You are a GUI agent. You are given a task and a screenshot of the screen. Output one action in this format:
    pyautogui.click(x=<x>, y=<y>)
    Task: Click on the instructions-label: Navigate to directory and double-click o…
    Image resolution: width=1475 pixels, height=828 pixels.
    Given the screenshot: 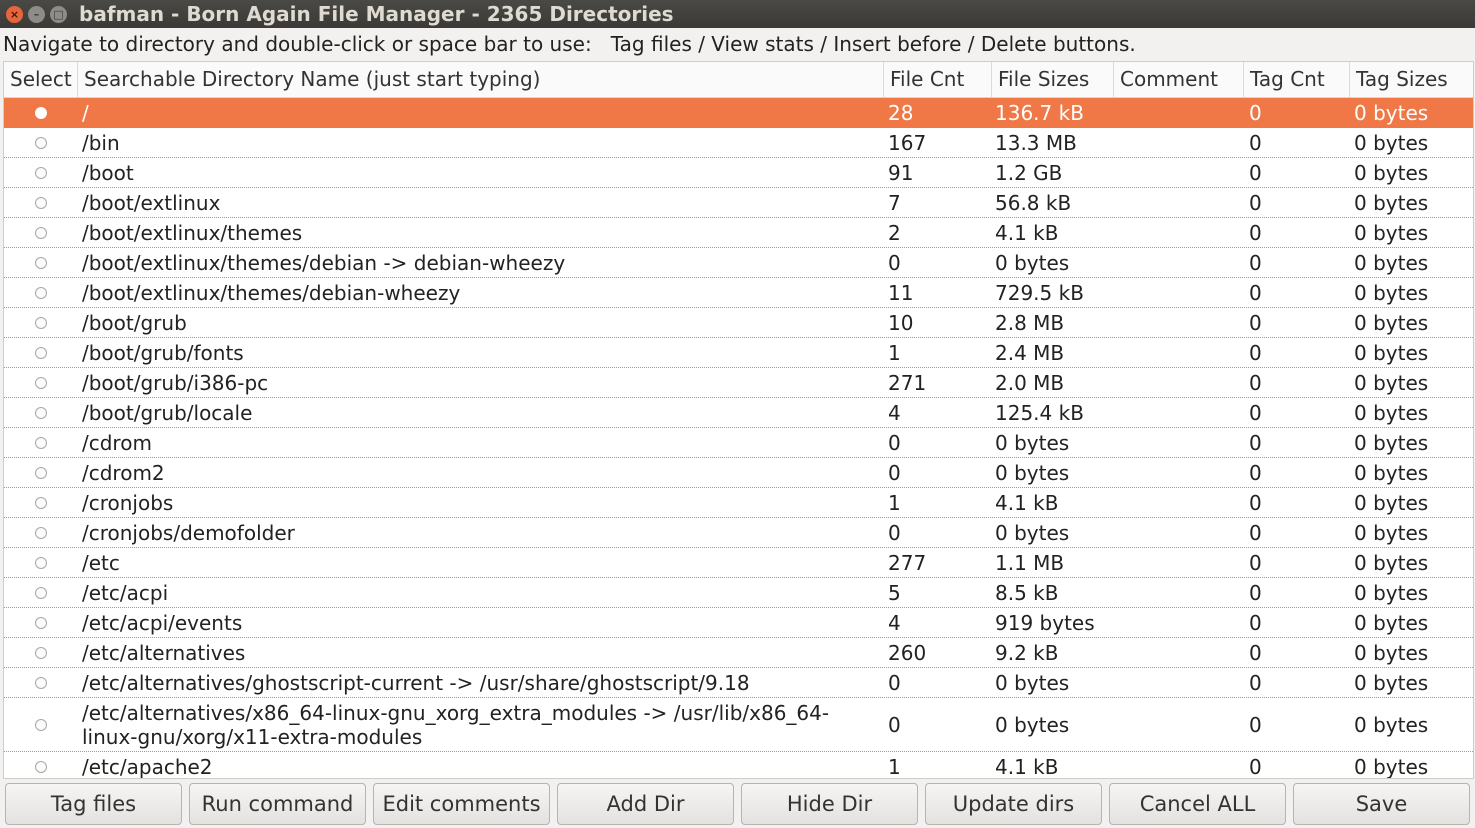 What is the action you would take?
    pyautogui.click(x=569, y=44)
    